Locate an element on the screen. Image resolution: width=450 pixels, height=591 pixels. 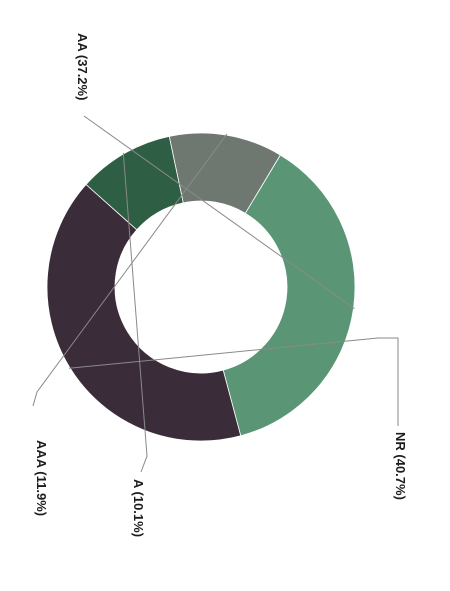
slice-aaa is located at coordinates (224, 173).